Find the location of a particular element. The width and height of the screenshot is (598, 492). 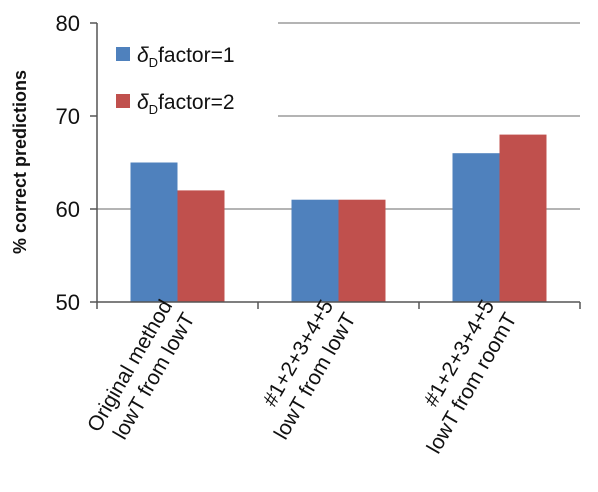

legend-label-series-1: δDfactor=1 is located at coordinates (186, 57).